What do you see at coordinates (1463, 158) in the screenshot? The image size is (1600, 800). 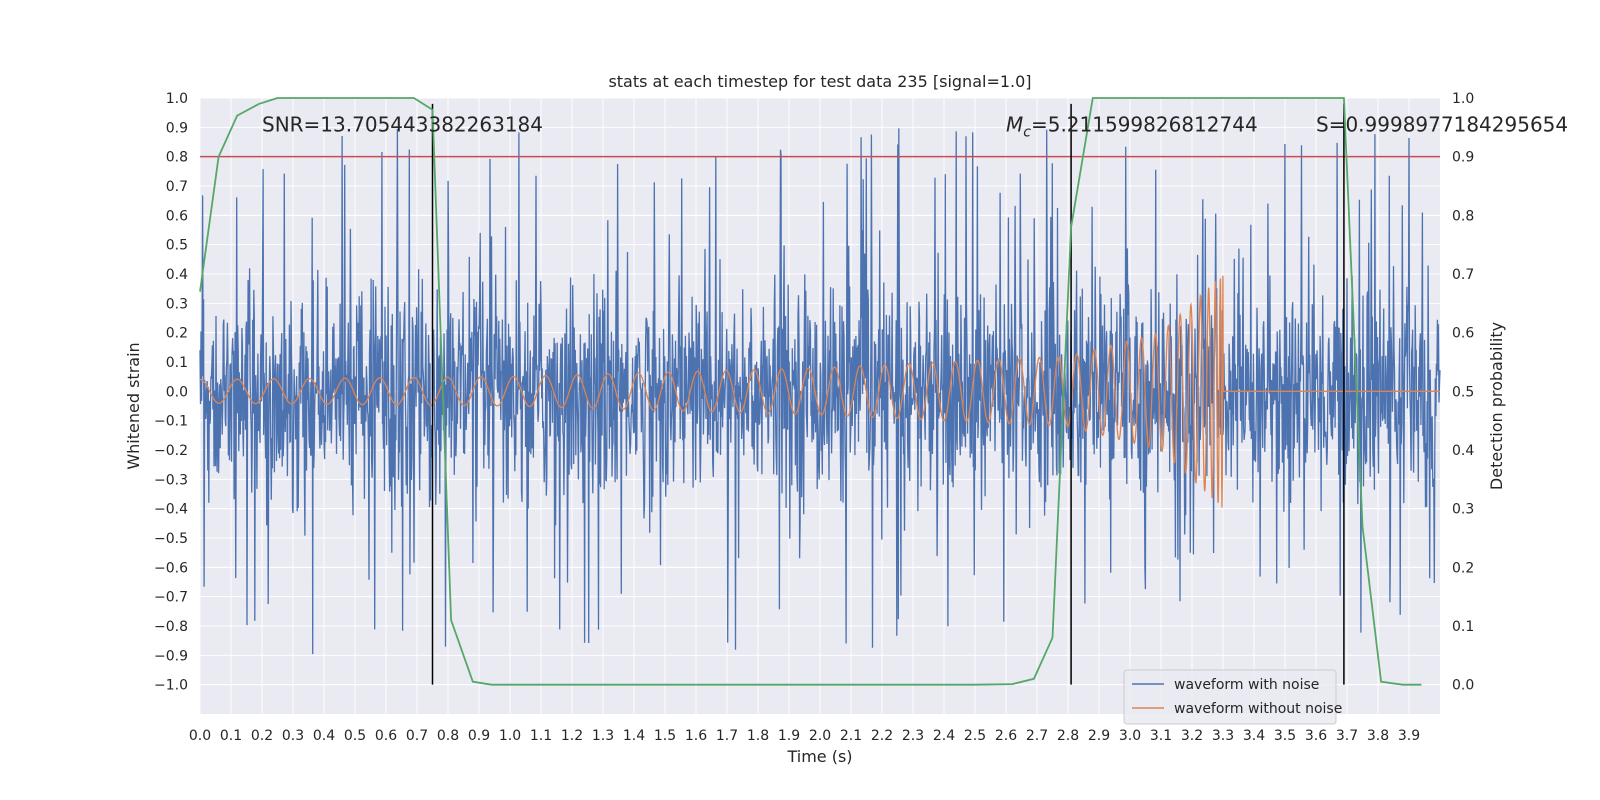 I see `y-right-tick-label: 0.9` at bounding box center [1463, 158].